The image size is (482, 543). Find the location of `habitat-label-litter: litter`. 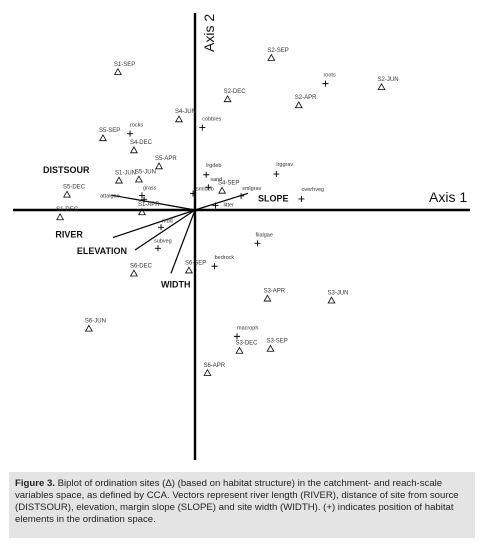

habitat-label-litter: litter is located at coordinates (228, 206).